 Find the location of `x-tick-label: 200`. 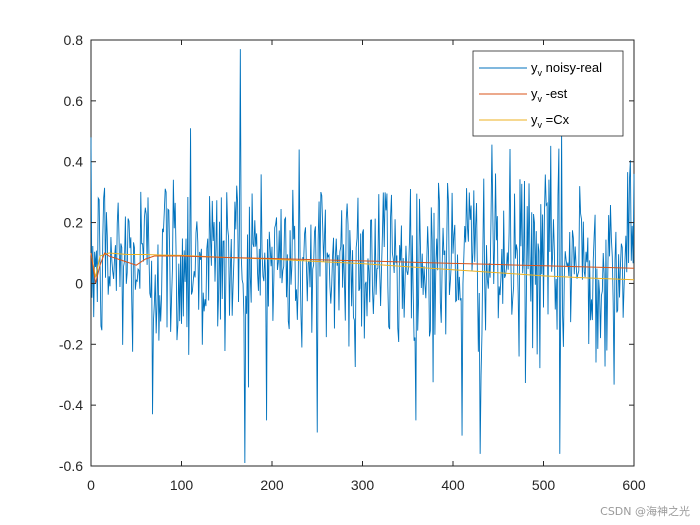

x-tick-label: 200 is located at coordinates (272, 485).